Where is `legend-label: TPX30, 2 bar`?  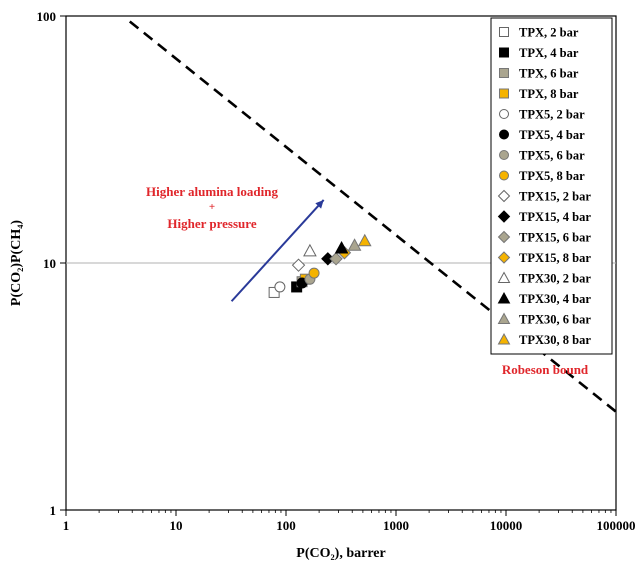 legend-label: TPX30, 2 bar is located at coordinates (555, 279).